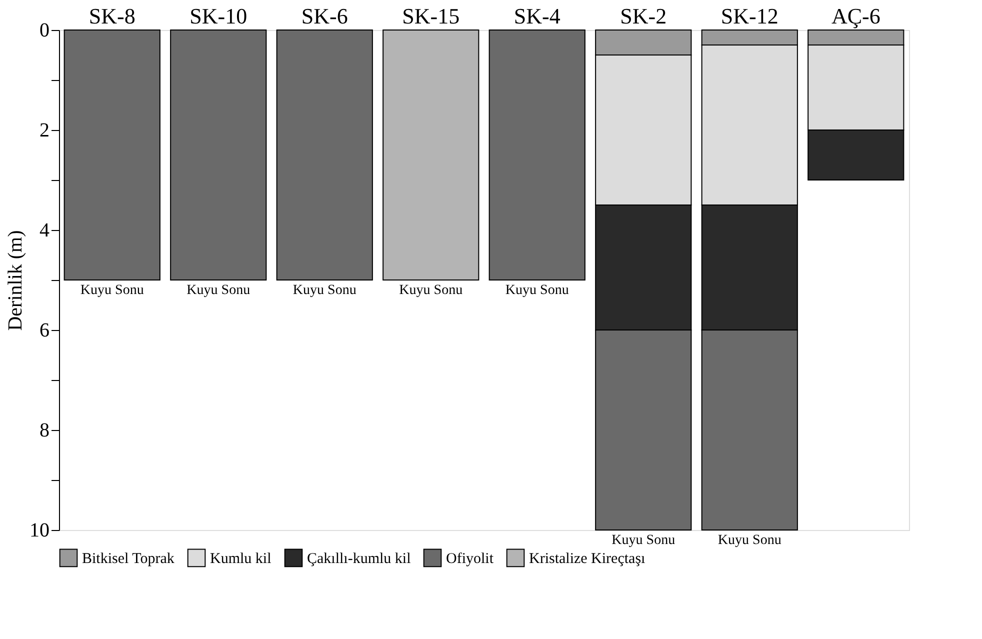  What do you see at coordinates (45, 331) in the screenshot?
I see `y-tick-label: 6` at bounding box center [45, 331].